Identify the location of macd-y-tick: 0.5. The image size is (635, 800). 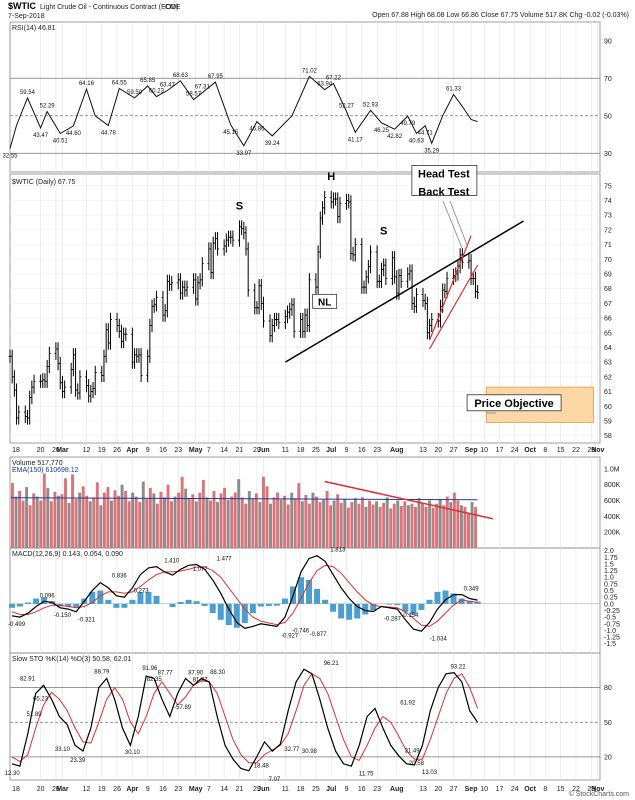
(609, 591).